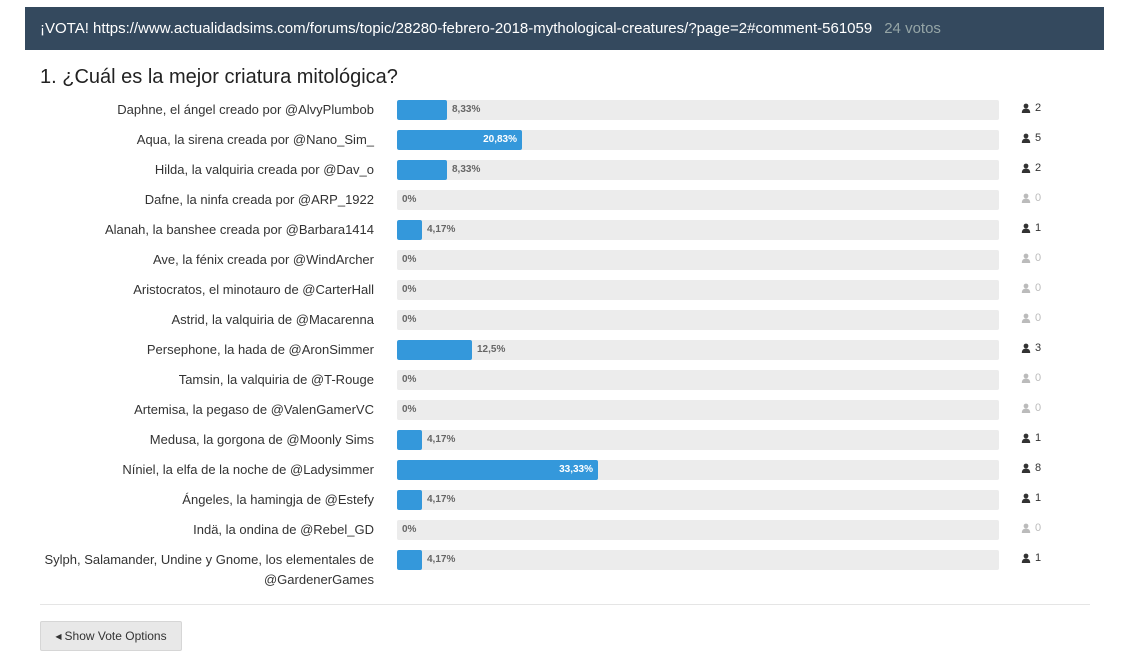 Image resolution: width=1125 pixels, height=660 pixels. I want to click on show-vote-options-button: ◀ Show Vote Options, so click(111, 636).